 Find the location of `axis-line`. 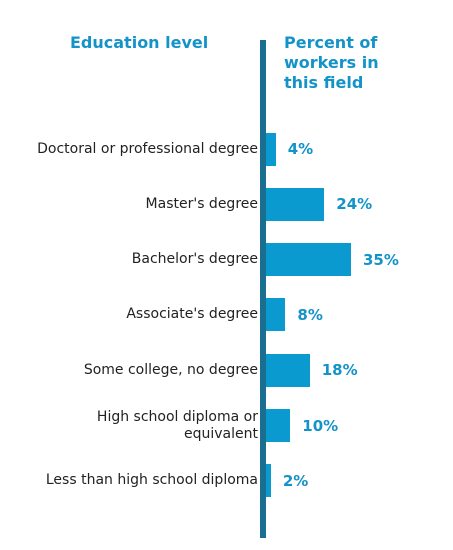

axis-line is located at coordinates (263, 289).